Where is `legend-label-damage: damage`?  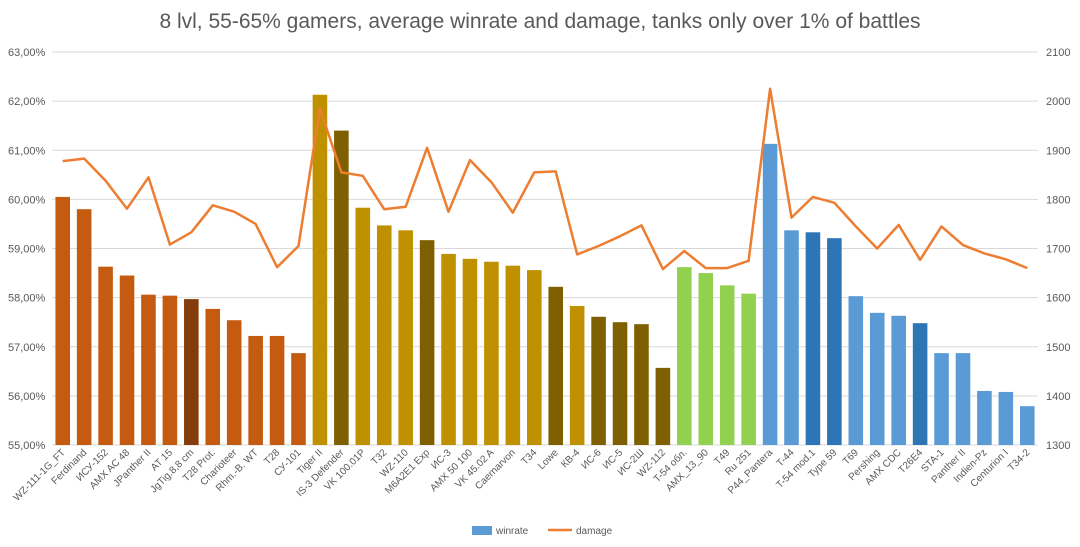 legend-label-damage: damage is located at coordinates (594, 531).